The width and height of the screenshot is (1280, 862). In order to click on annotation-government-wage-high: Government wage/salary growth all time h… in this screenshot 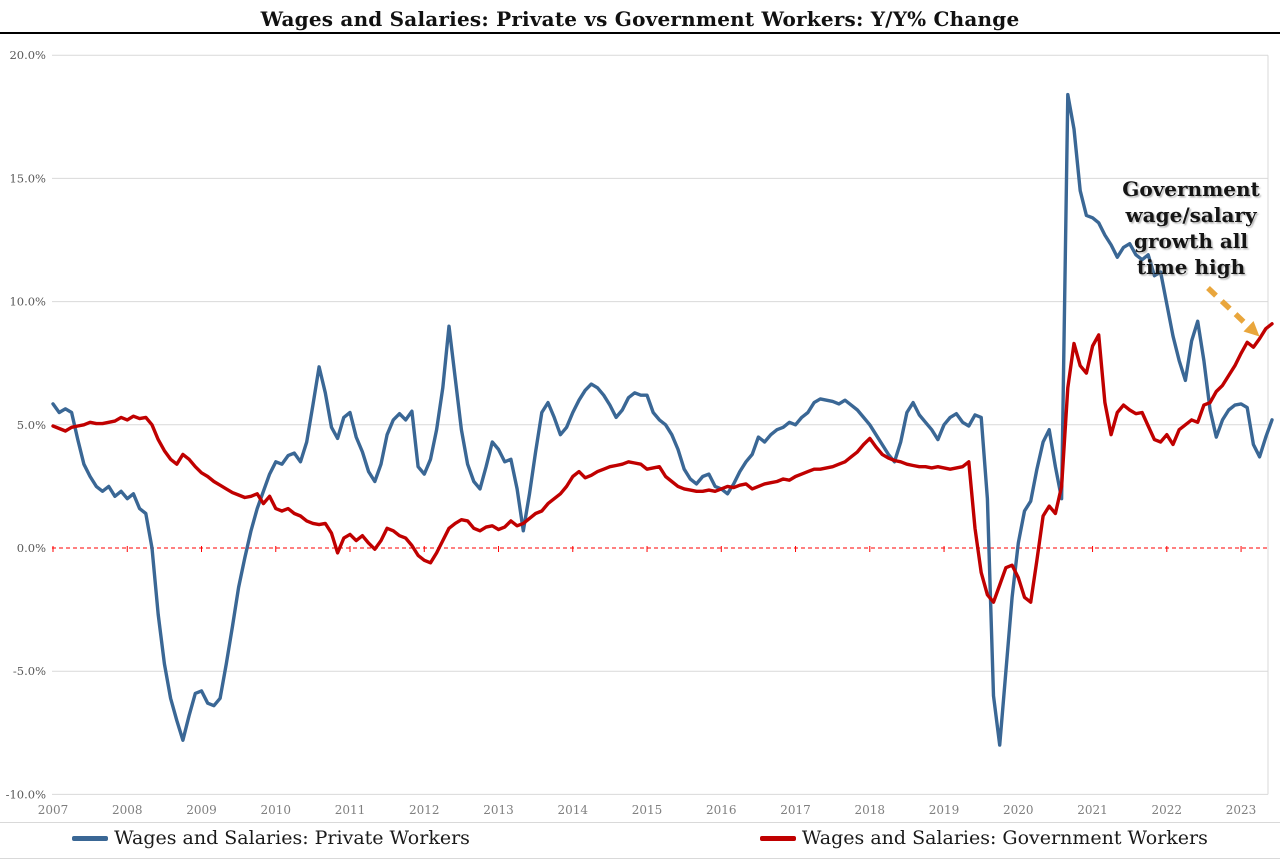, I will do `click(1191, 228)`.